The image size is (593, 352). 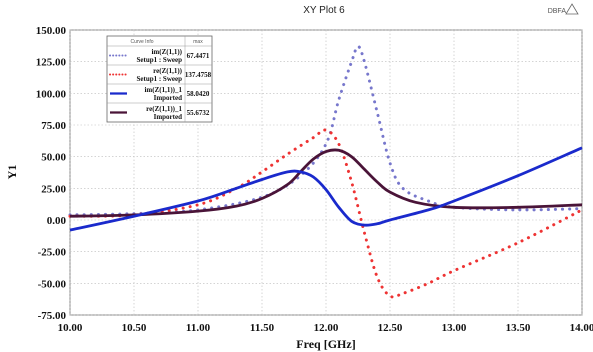 I want to click on y-tick-label: 50.00, so click(x=53, y=158).